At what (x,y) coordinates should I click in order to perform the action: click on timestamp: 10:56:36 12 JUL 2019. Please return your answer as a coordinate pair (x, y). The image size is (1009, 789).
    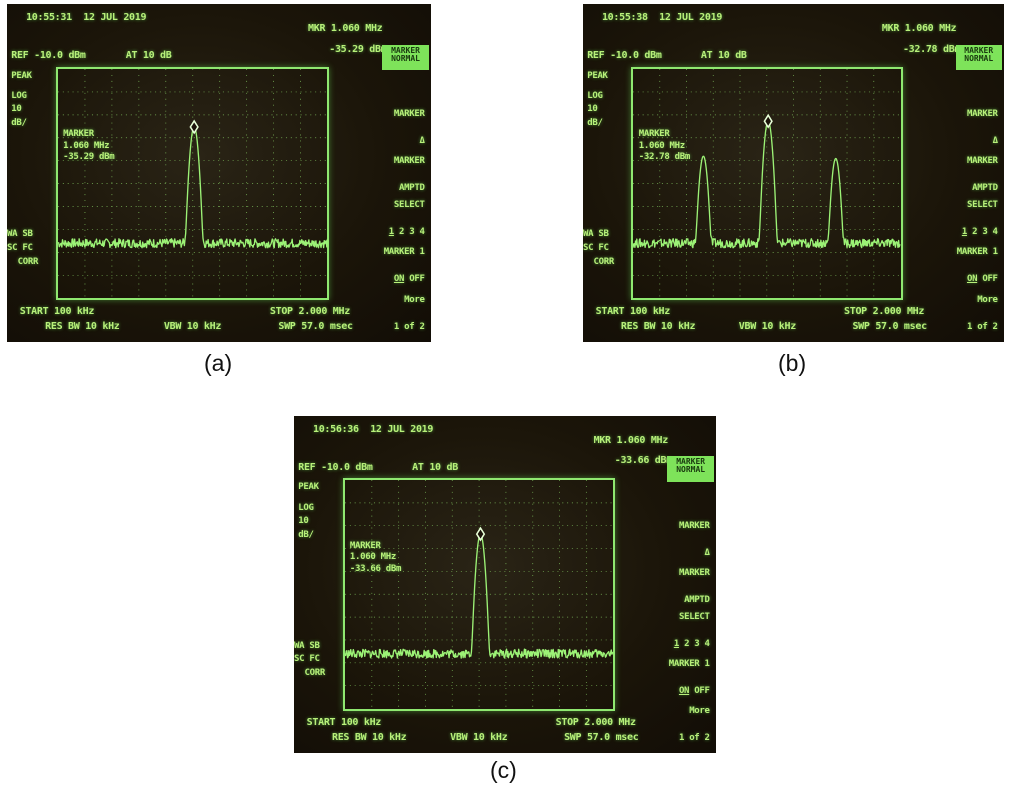
    Looking at the image, I should click on (373, 429).